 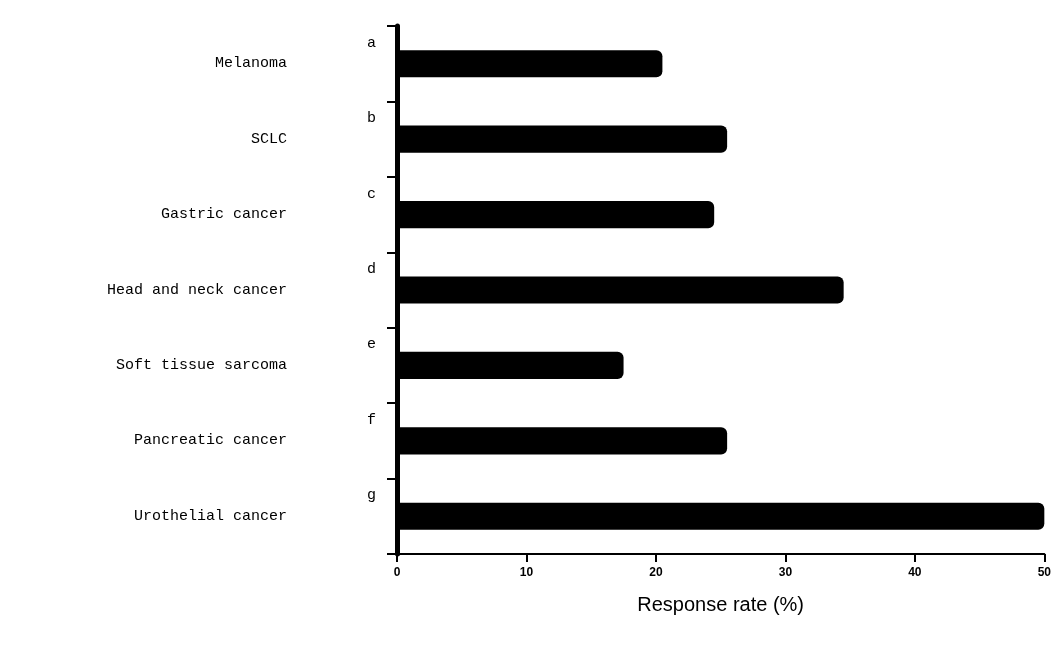 I want to click on x-tick-label: 50, so click(x=1044, y=572).